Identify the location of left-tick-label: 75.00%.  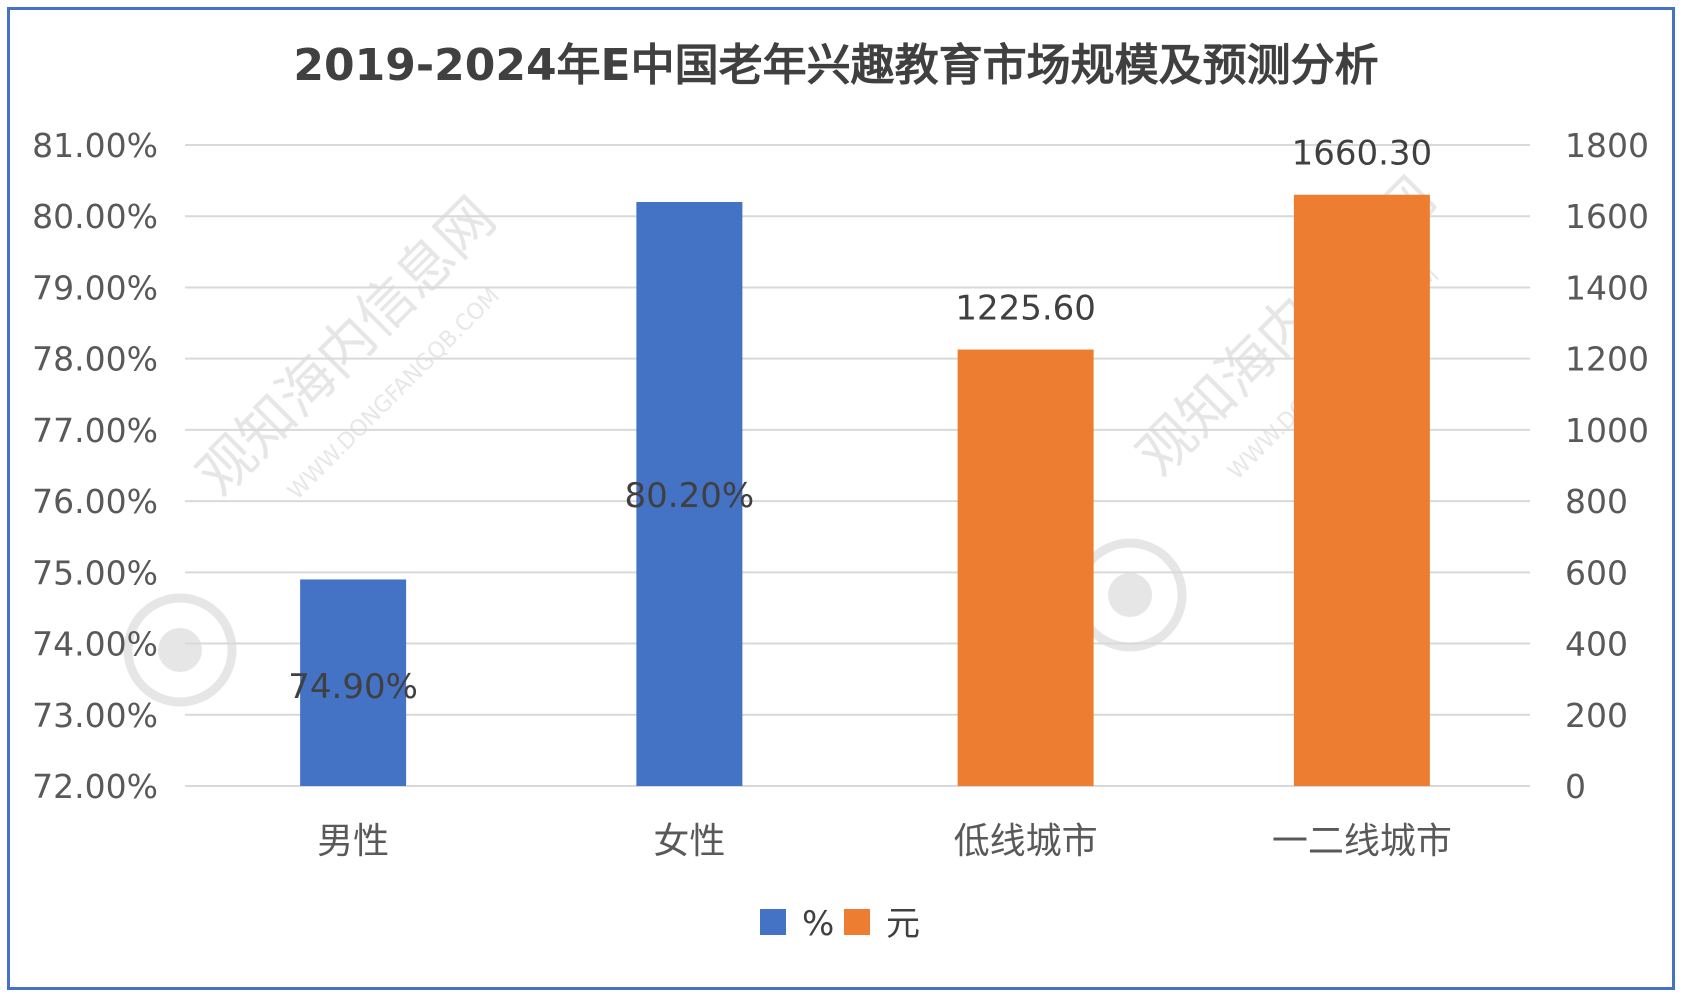
(95, 572).